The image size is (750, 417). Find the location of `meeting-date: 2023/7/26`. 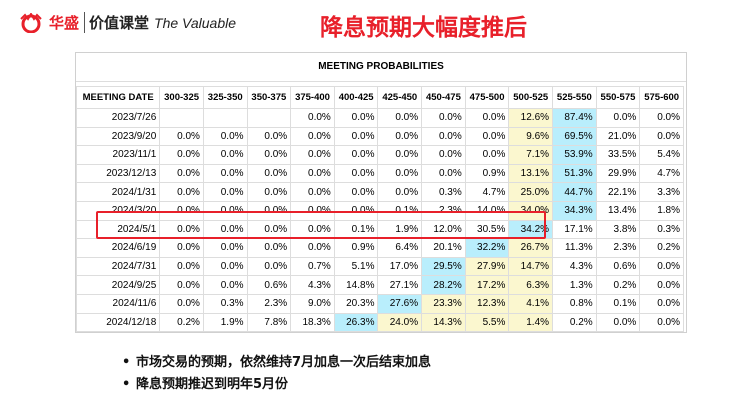

meeting-date: 2023/7/26 is located at coordinates (118, 118).